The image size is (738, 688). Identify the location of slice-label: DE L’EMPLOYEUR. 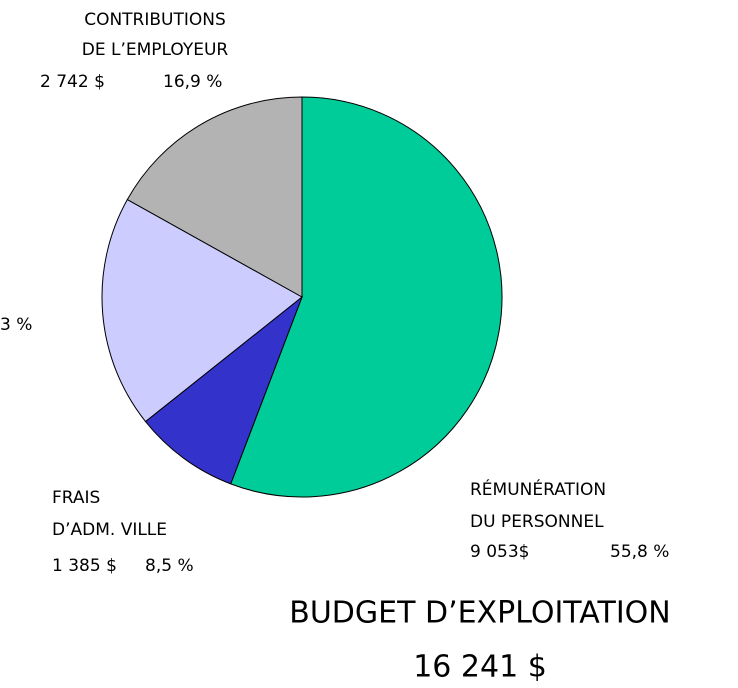
(155, 50).